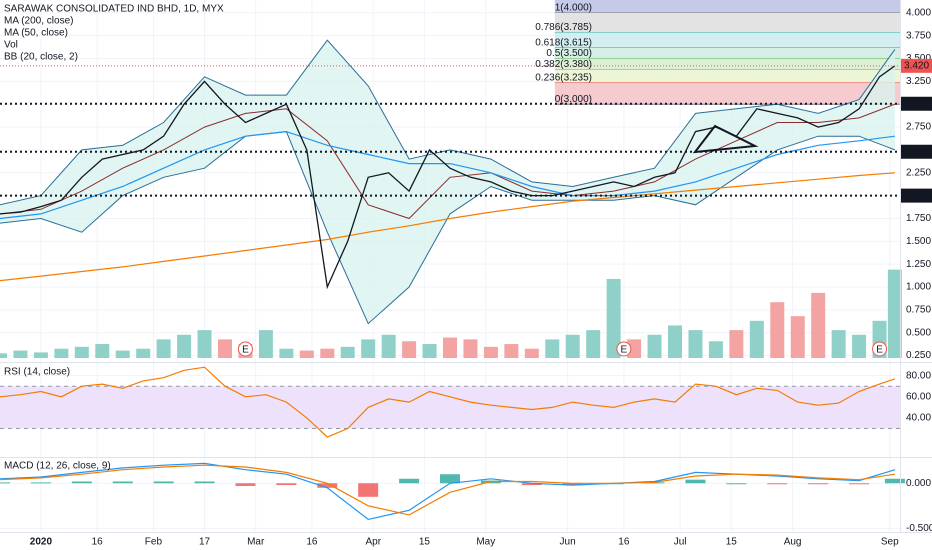  Describe the element at coordinates (563, 64) in the screenshot. I see `fib-label: 0.382(3.380)` at that location.